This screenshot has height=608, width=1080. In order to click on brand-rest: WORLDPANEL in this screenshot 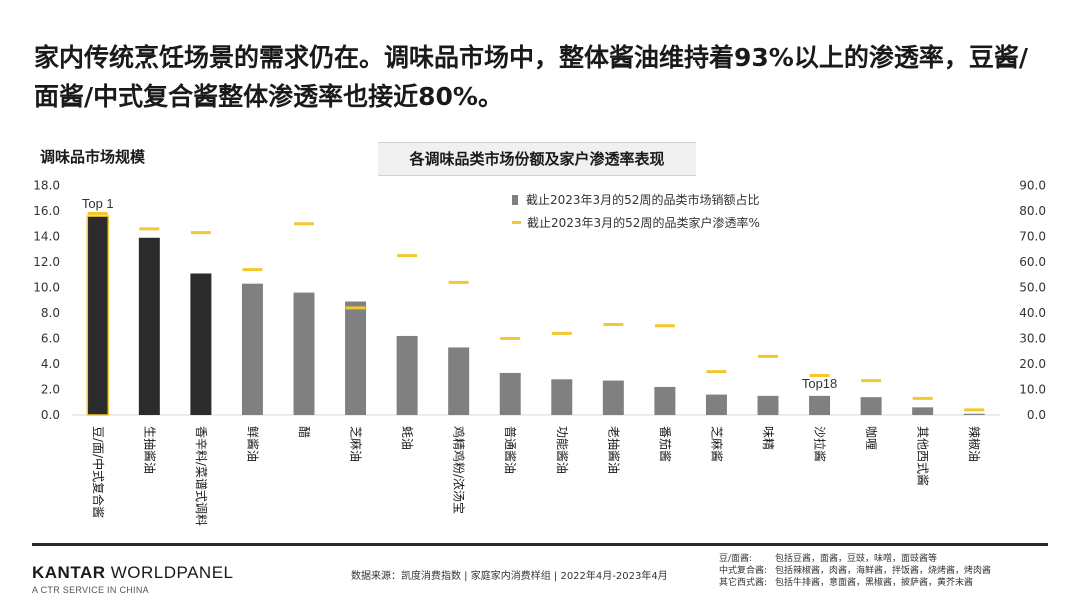, I will do `click(169, 572)`.